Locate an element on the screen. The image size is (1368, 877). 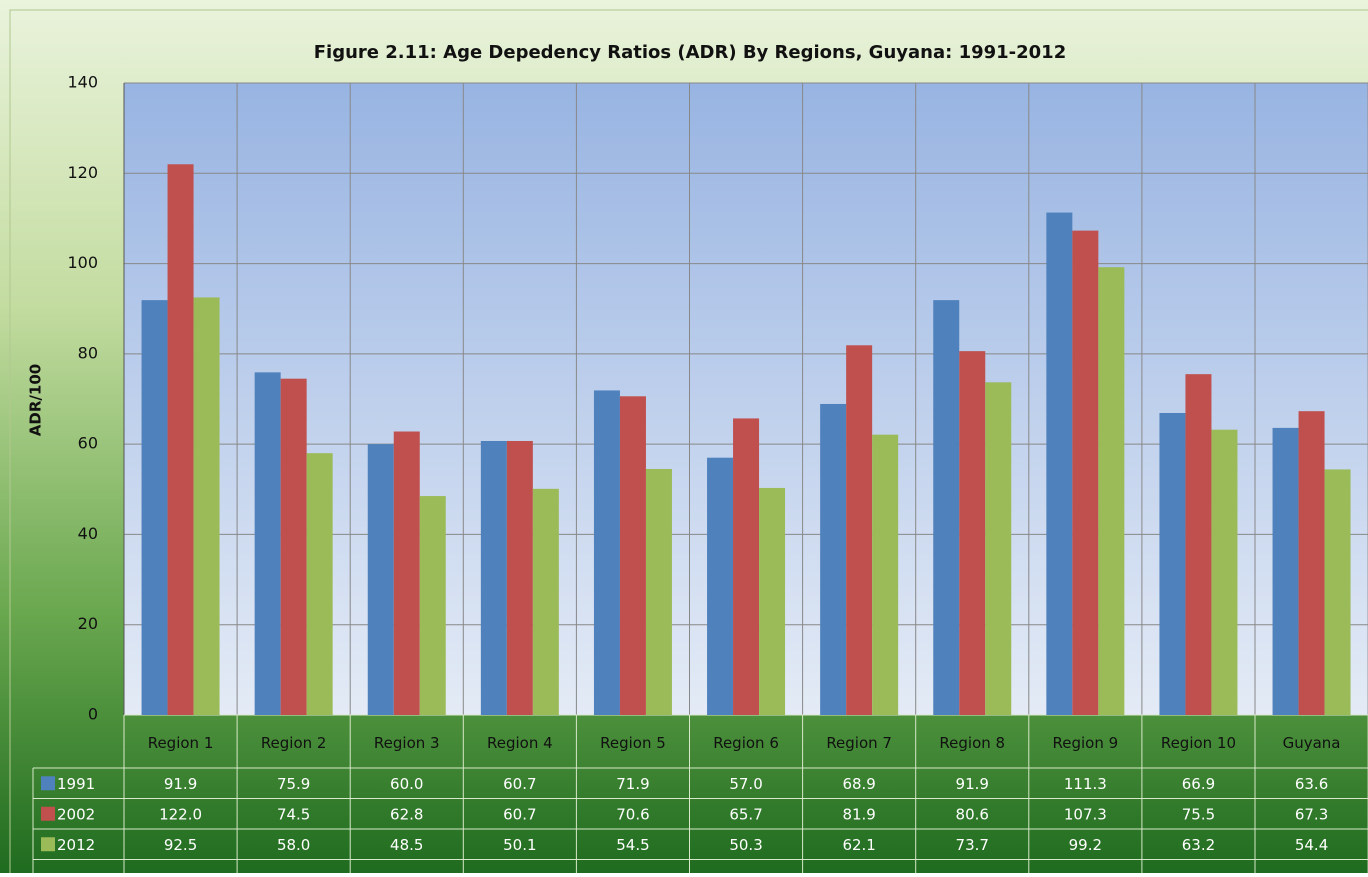
legend-label: 2012 is located at coordinates (76, 845).